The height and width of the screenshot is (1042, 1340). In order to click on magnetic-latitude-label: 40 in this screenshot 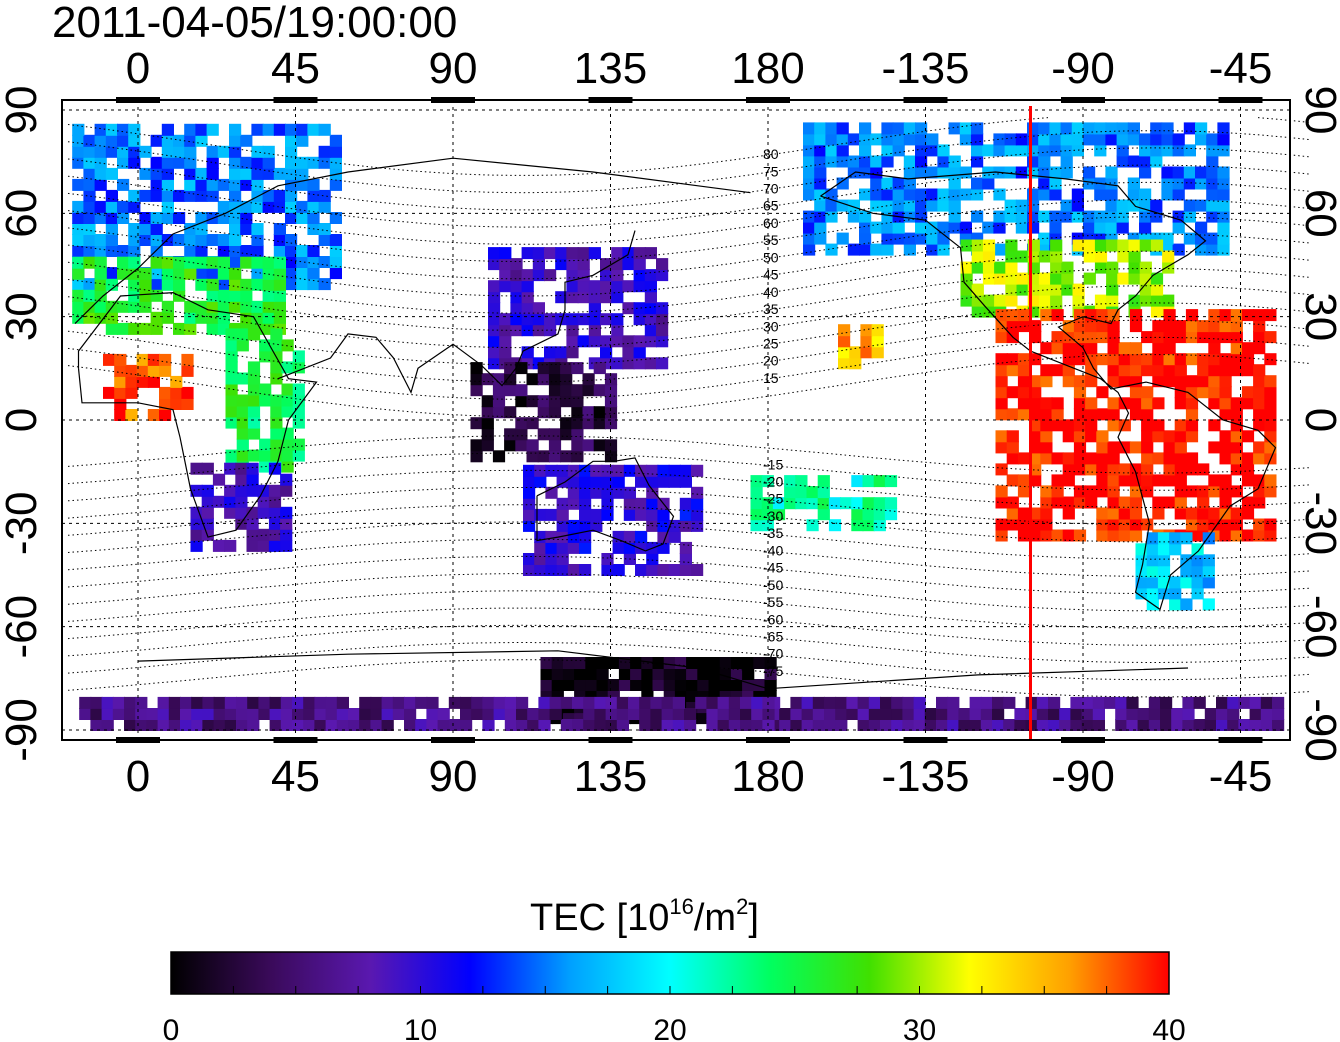, I will do `click(771, 292)`.